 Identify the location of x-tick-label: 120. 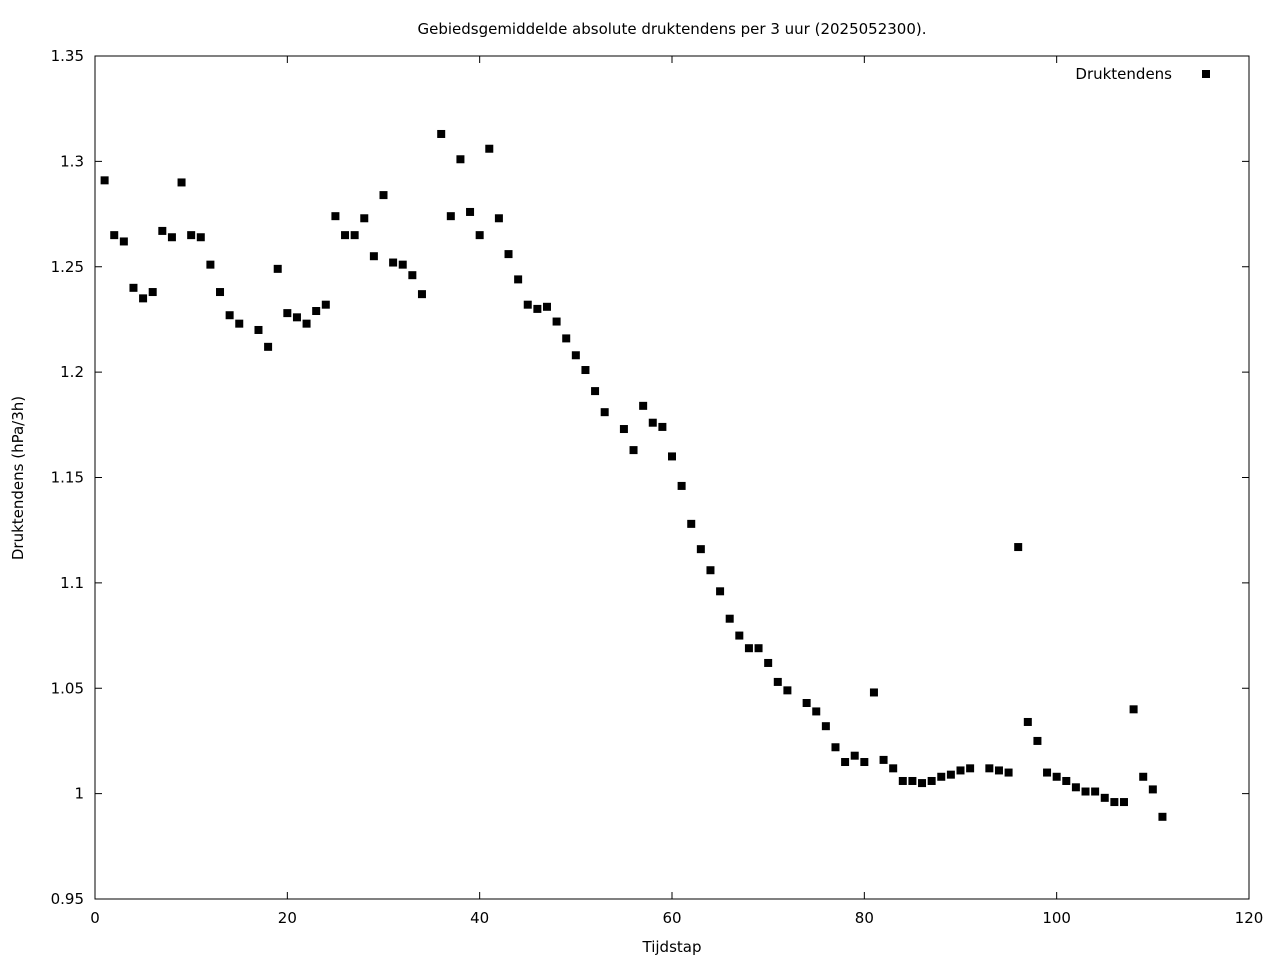
(1249, 918).